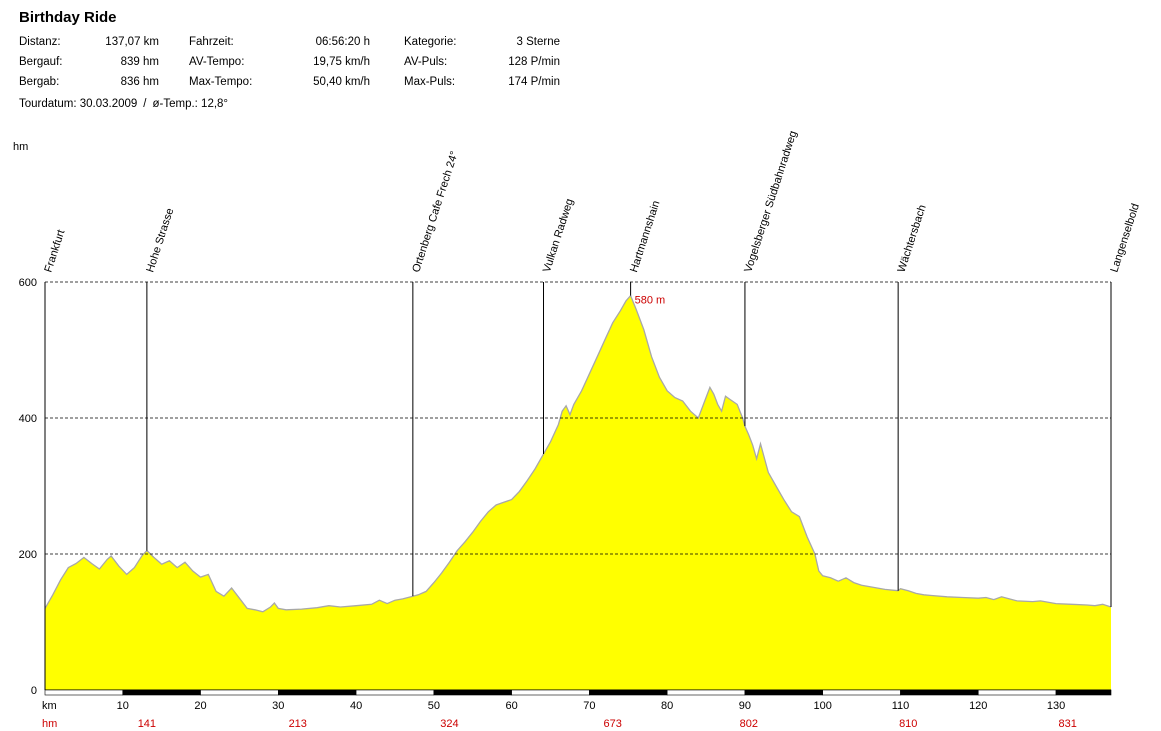  What do you see at coordinates (139, 62) in the screenshot?
I see `stat-value: 839 hm` at bounding box center [139, 62].